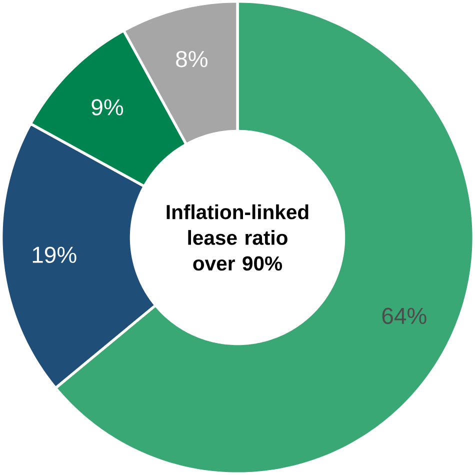 The height and width of the screenshot is (475, 475). I want to click on data-label: 19%, so click(54, 254).